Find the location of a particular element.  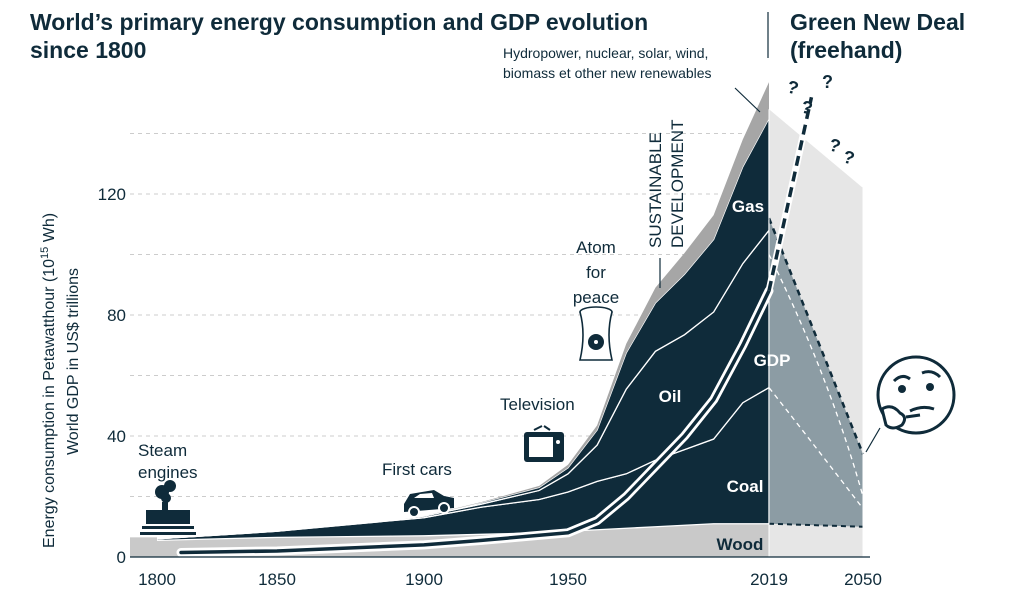

y-label-sup: 15 is located at coordinates (45, 253).